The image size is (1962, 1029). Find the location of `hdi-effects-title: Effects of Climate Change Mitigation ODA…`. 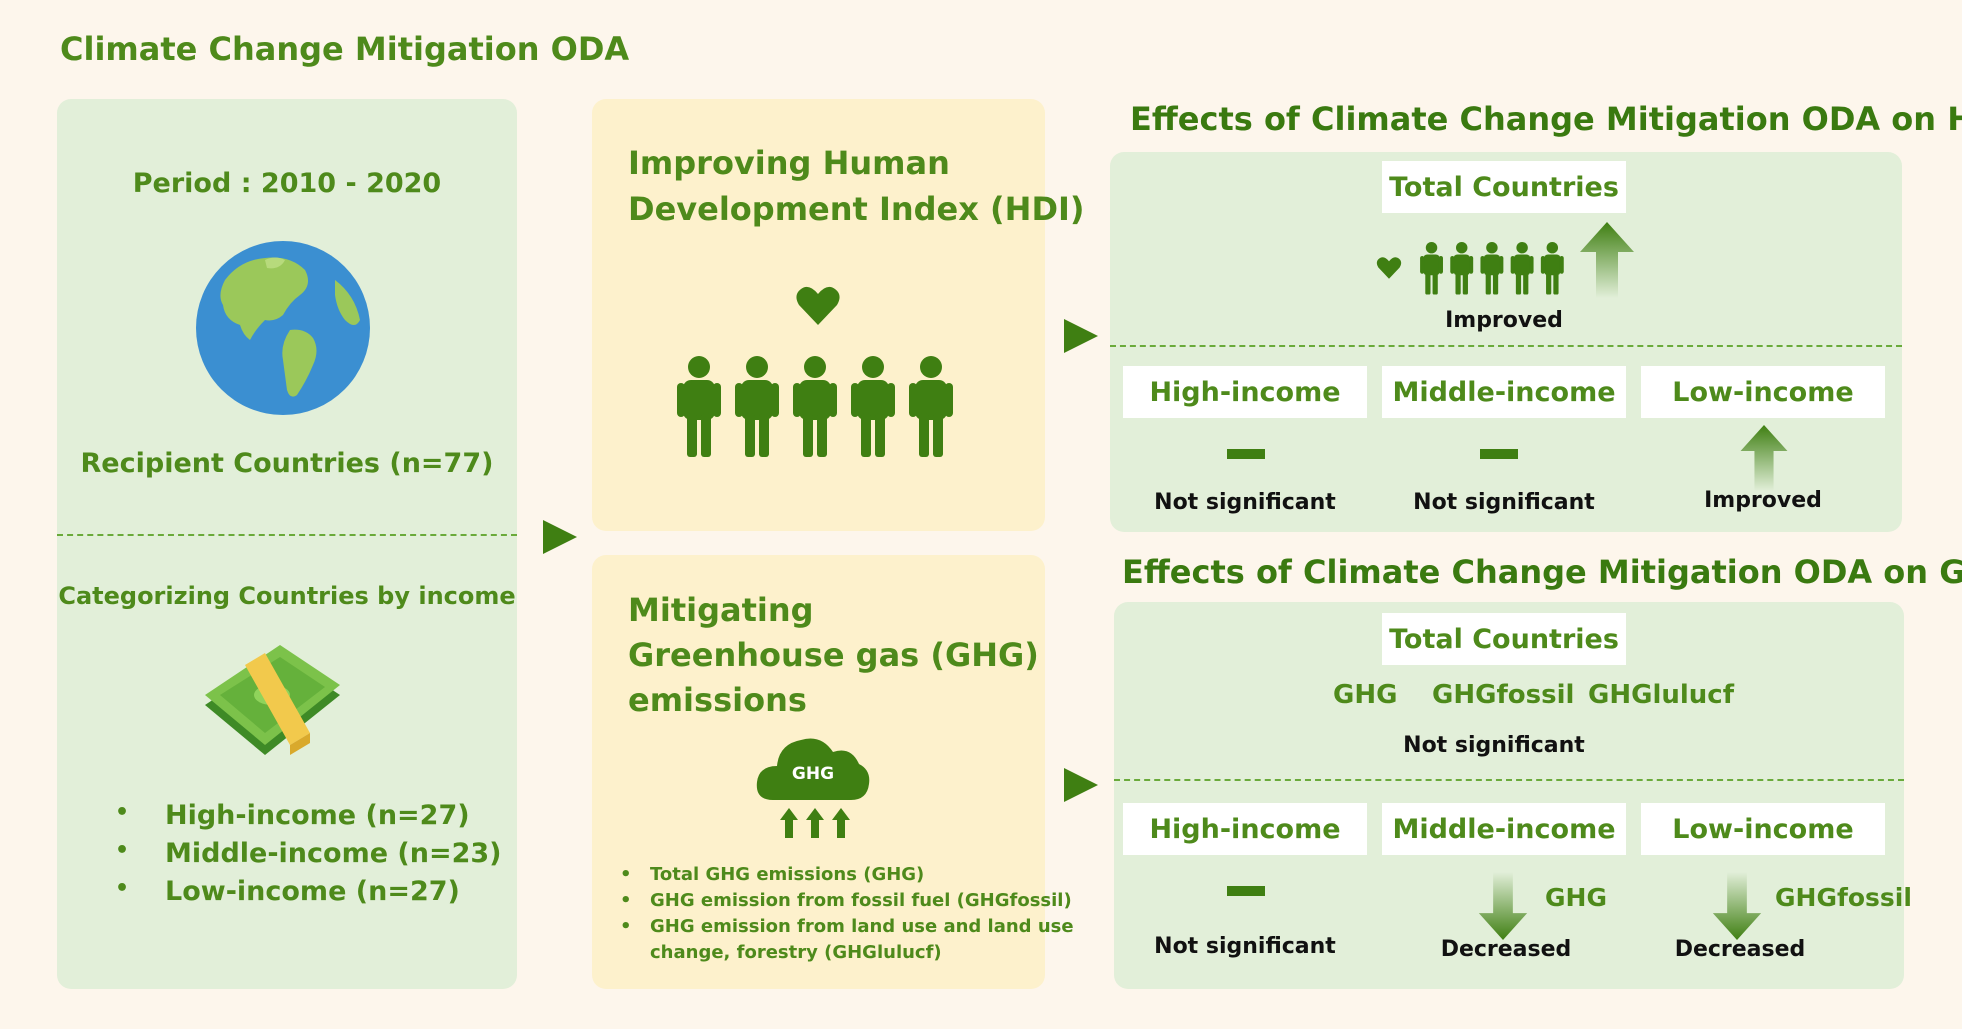

hdi-effects-title: Effects of Climate Change Mitigation ODA… is located at coordinates (1546, 119).